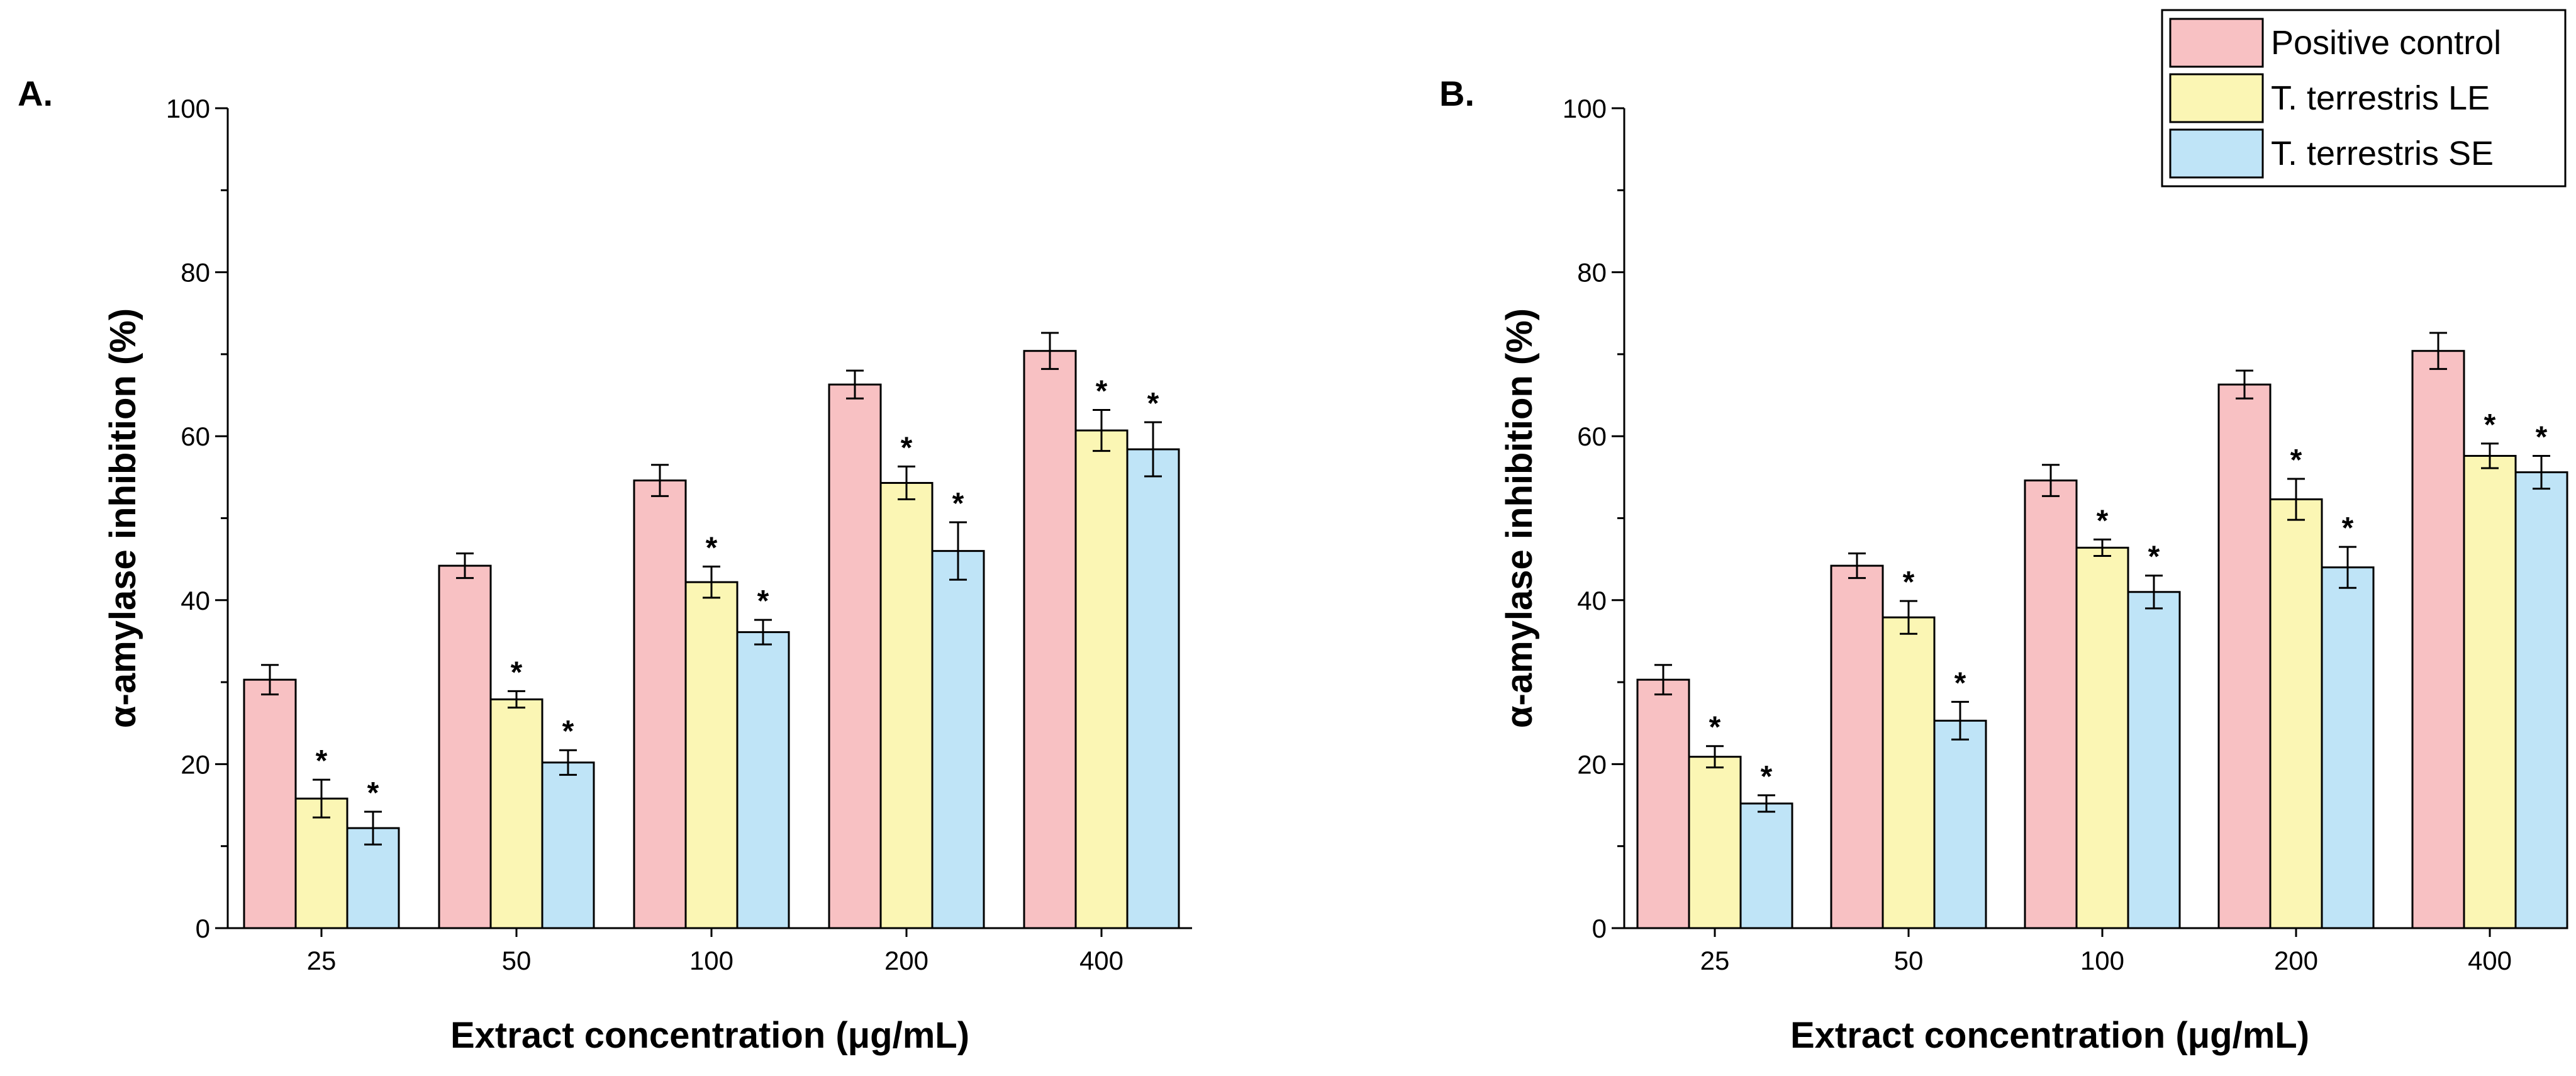 The height and width of the screenshot is (1076, 2576). What do you see at coordinates (2380, 98) in the screenshot?
I see `legend-label-le: T. terrestris LE` at bounding box center [2380, 98].